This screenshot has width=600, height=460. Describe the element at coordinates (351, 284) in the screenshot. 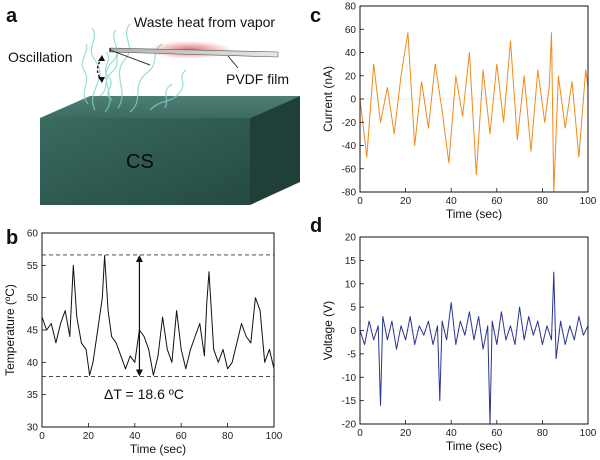

I see `y-tick-label: 10` at that location.